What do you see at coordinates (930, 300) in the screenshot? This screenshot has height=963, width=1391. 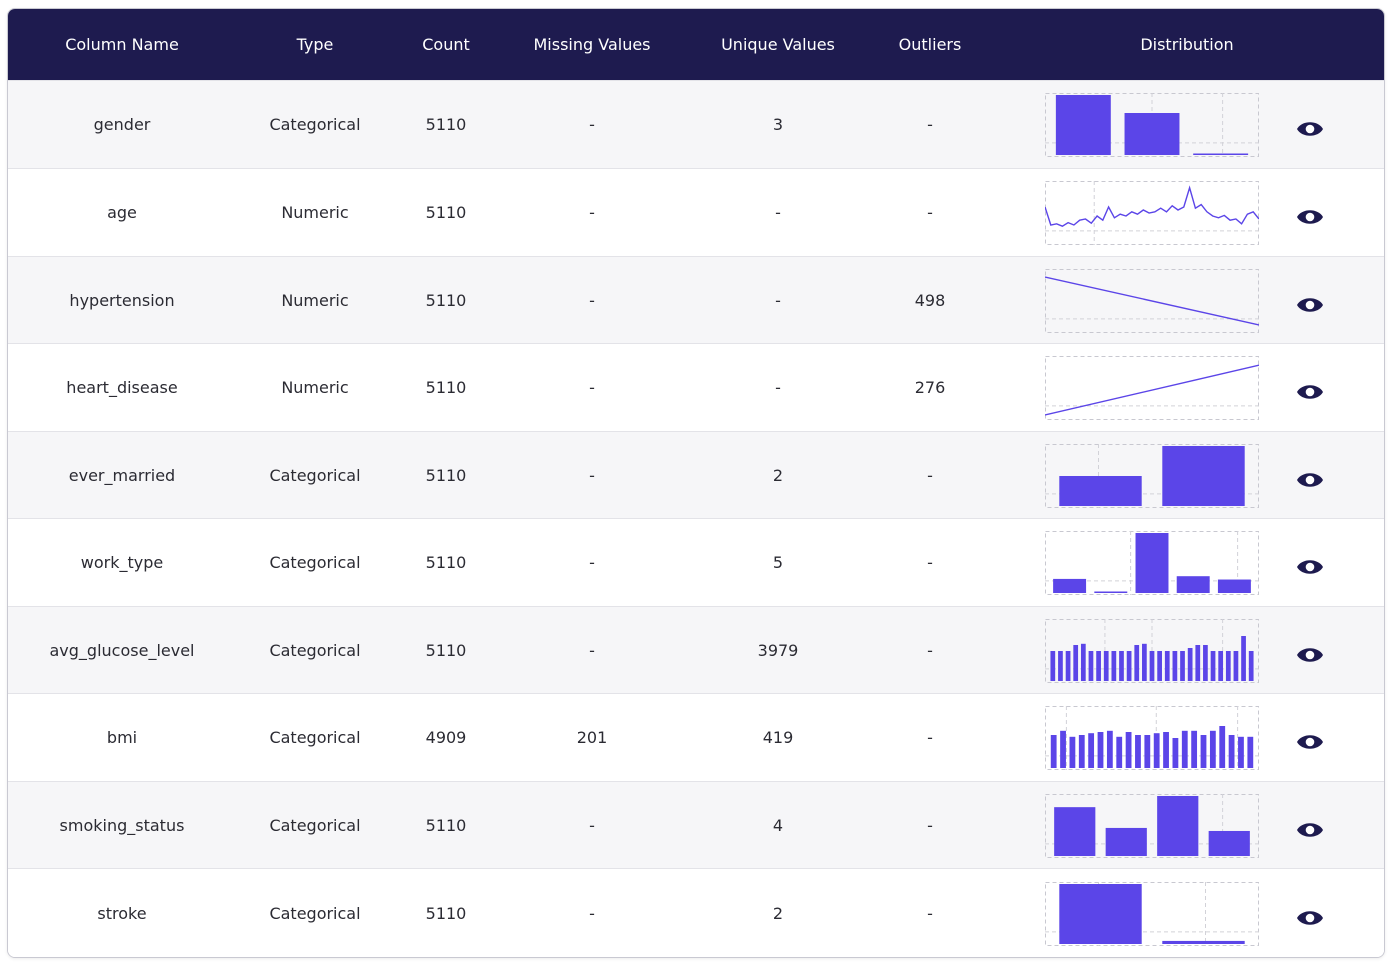 I see `outliers-cell: 498` at bounding box center [930, 300].